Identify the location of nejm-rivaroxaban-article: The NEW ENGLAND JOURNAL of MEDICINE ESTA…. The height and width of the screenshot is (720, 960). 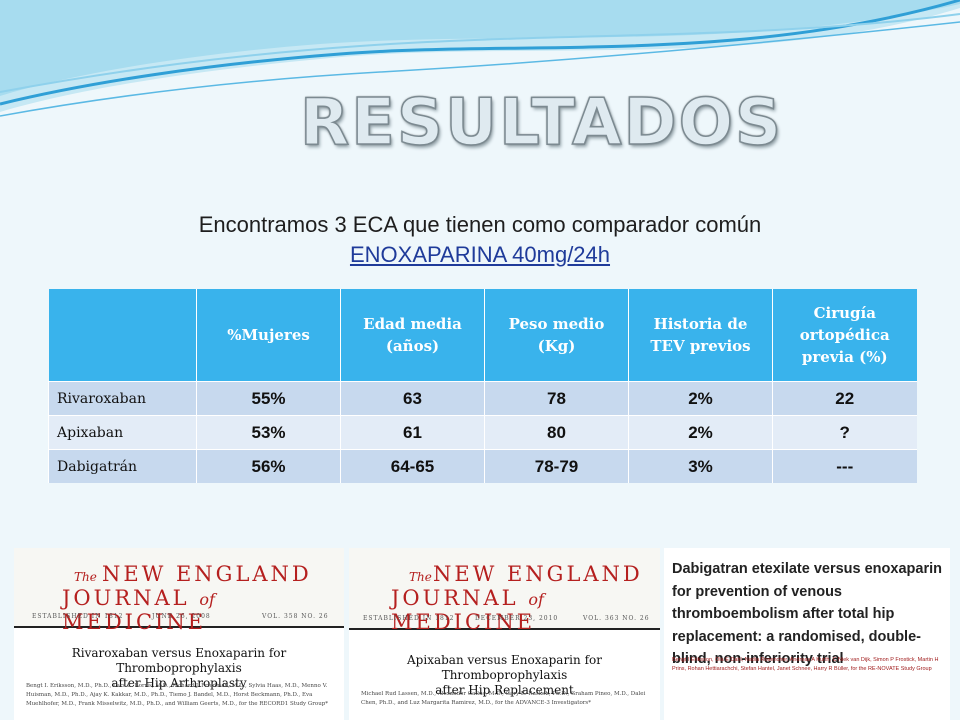
(179, 634).